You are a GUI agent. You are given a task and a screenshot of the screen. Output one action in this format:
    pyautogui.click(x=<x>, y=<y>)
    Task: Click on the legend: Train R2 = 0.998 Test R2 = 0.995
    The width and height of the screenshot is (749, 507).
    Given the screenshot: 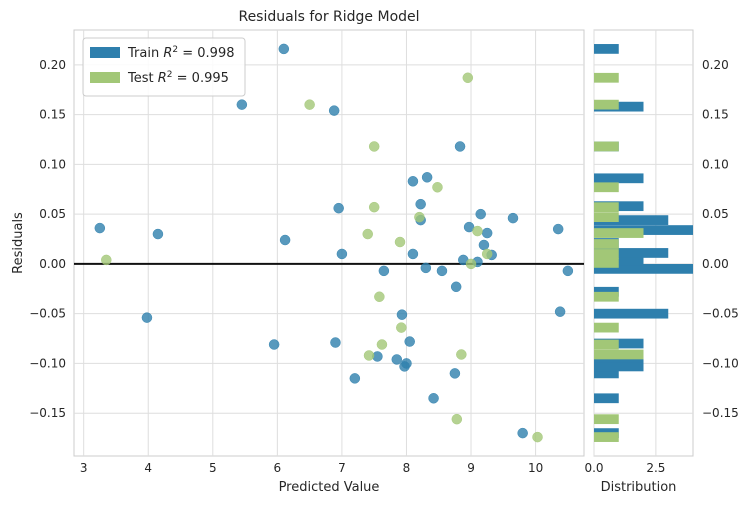 What is the action you would take?
    pyautogui.click(x=164, y=67)
    